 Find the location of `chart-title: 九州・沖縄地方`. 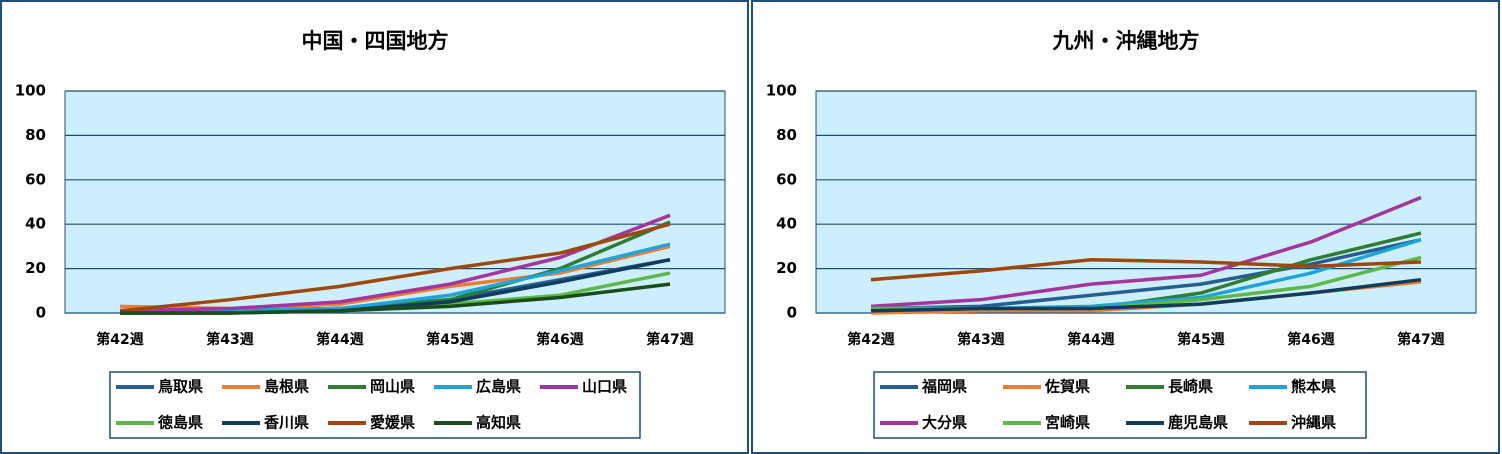

chart-title: 九州・沖縄地方 is located at coordinates (1126, 41).